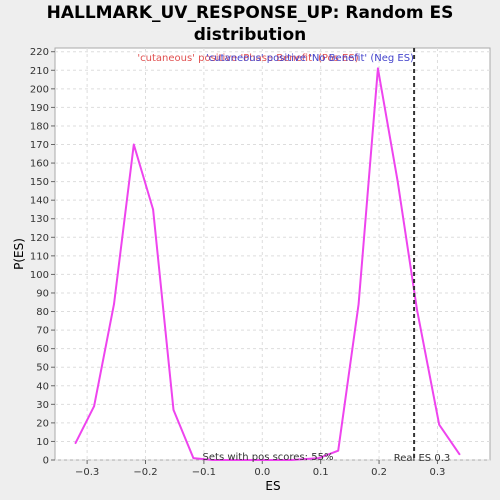  What do you see at coordinates (39, 164) in the screenshot?
I see `y-tick-label: 160` at bounding box center [39, 164].